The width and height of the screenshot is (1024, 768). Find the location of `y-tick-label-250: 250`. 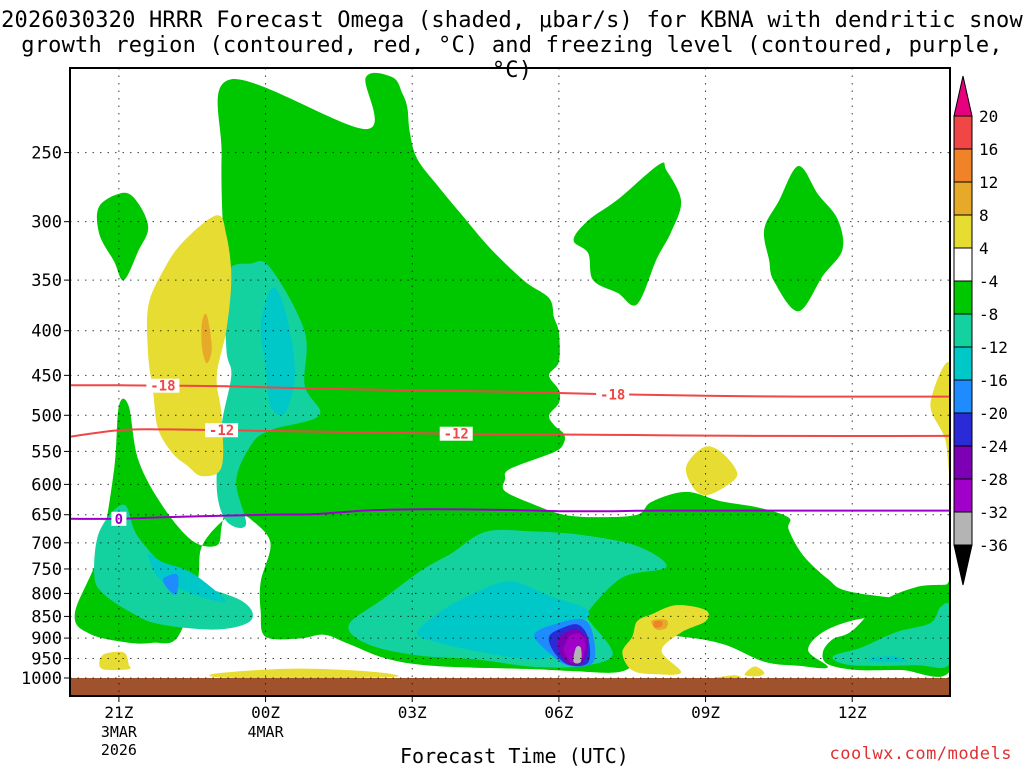

y-tick-label-250: 250 is located at coordinates (46, 154).